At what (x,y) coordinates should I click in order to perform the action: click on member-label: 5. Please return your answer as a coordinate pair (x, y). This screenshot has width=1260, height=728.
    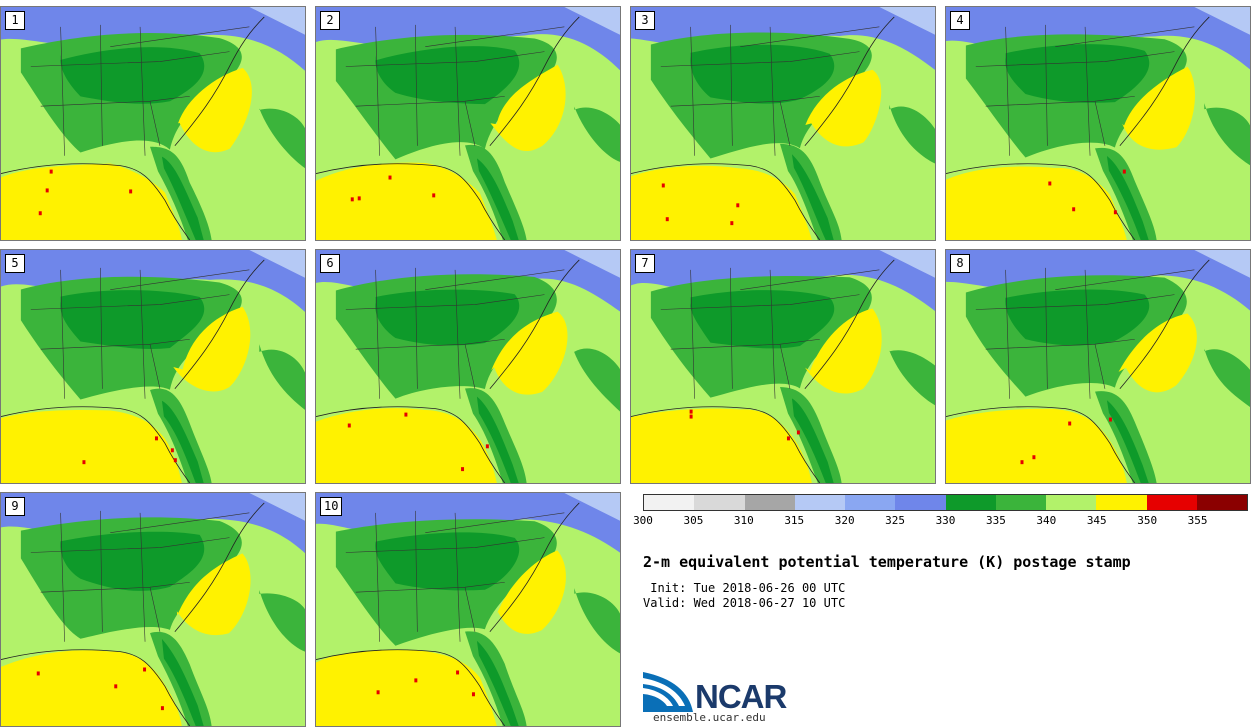
    Looking at the image, I should click on (15, 263).